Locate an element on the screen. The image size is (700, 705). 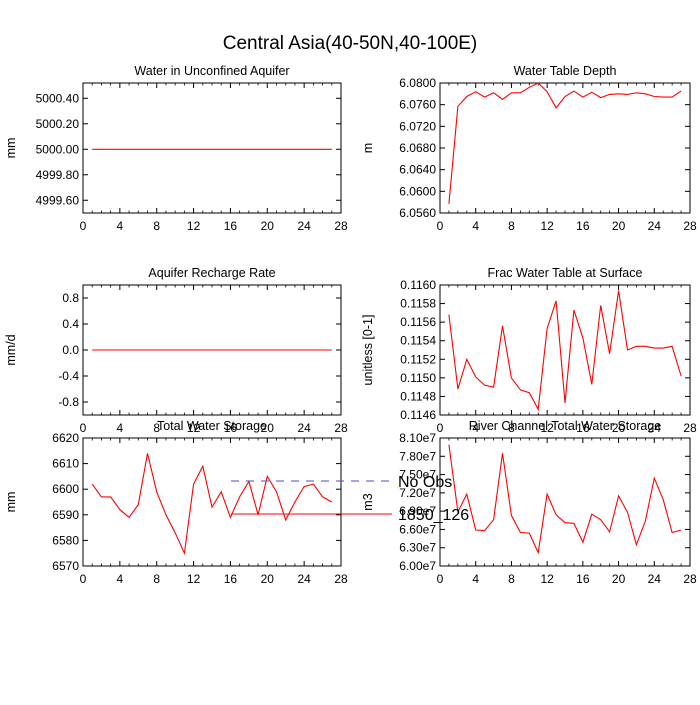
y-tick-label: 0.1154 is located at coordinates (418, 341).